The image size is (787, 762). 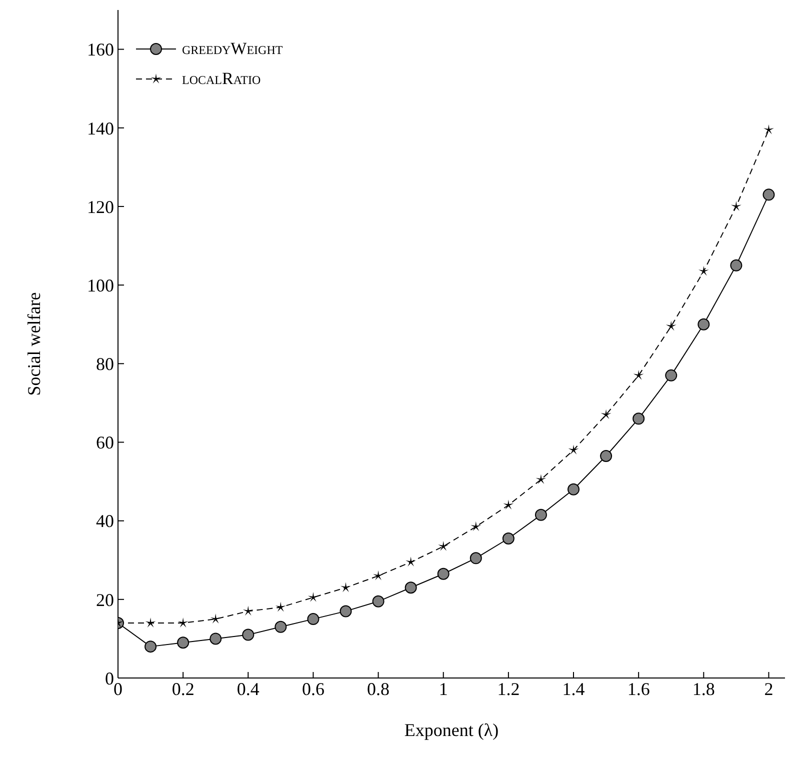 I want to click on x-tick-label: 0.8, so click(x=378, y=688).